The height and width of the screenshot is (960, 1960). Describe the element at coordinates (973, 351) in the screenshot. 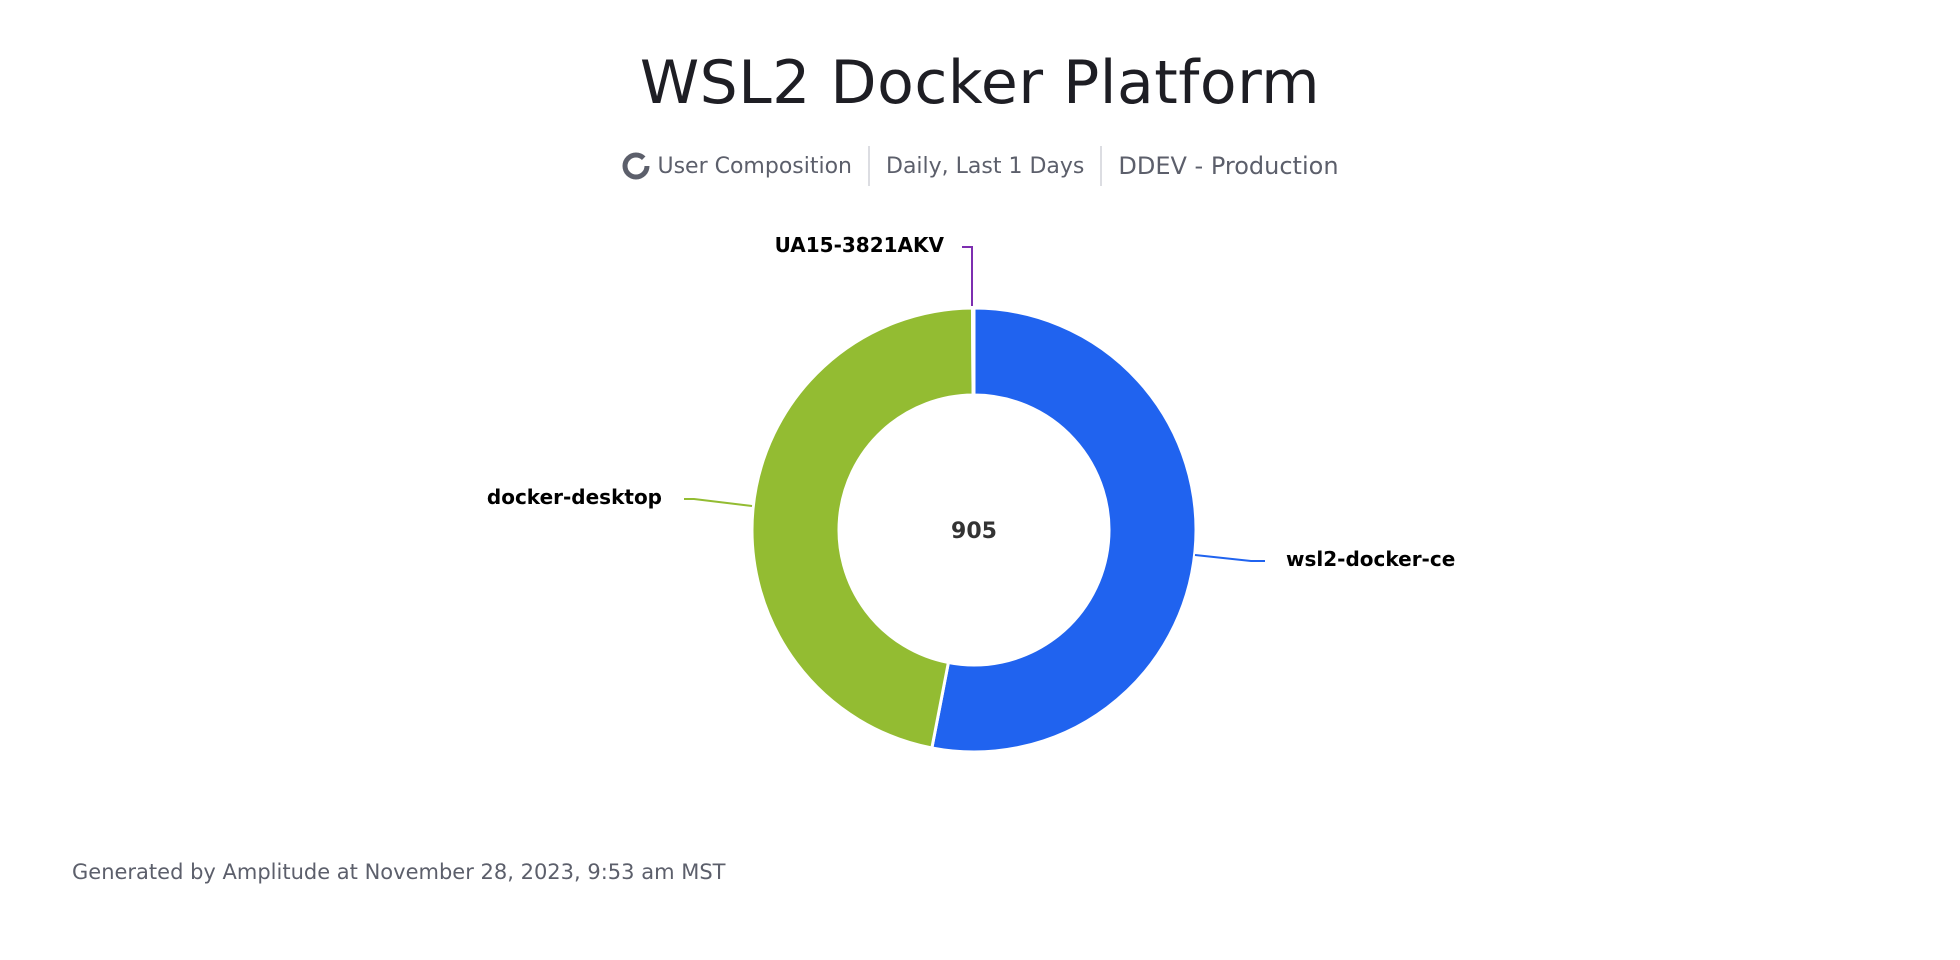

I see `slice-UA15-3821AKV` at that location.